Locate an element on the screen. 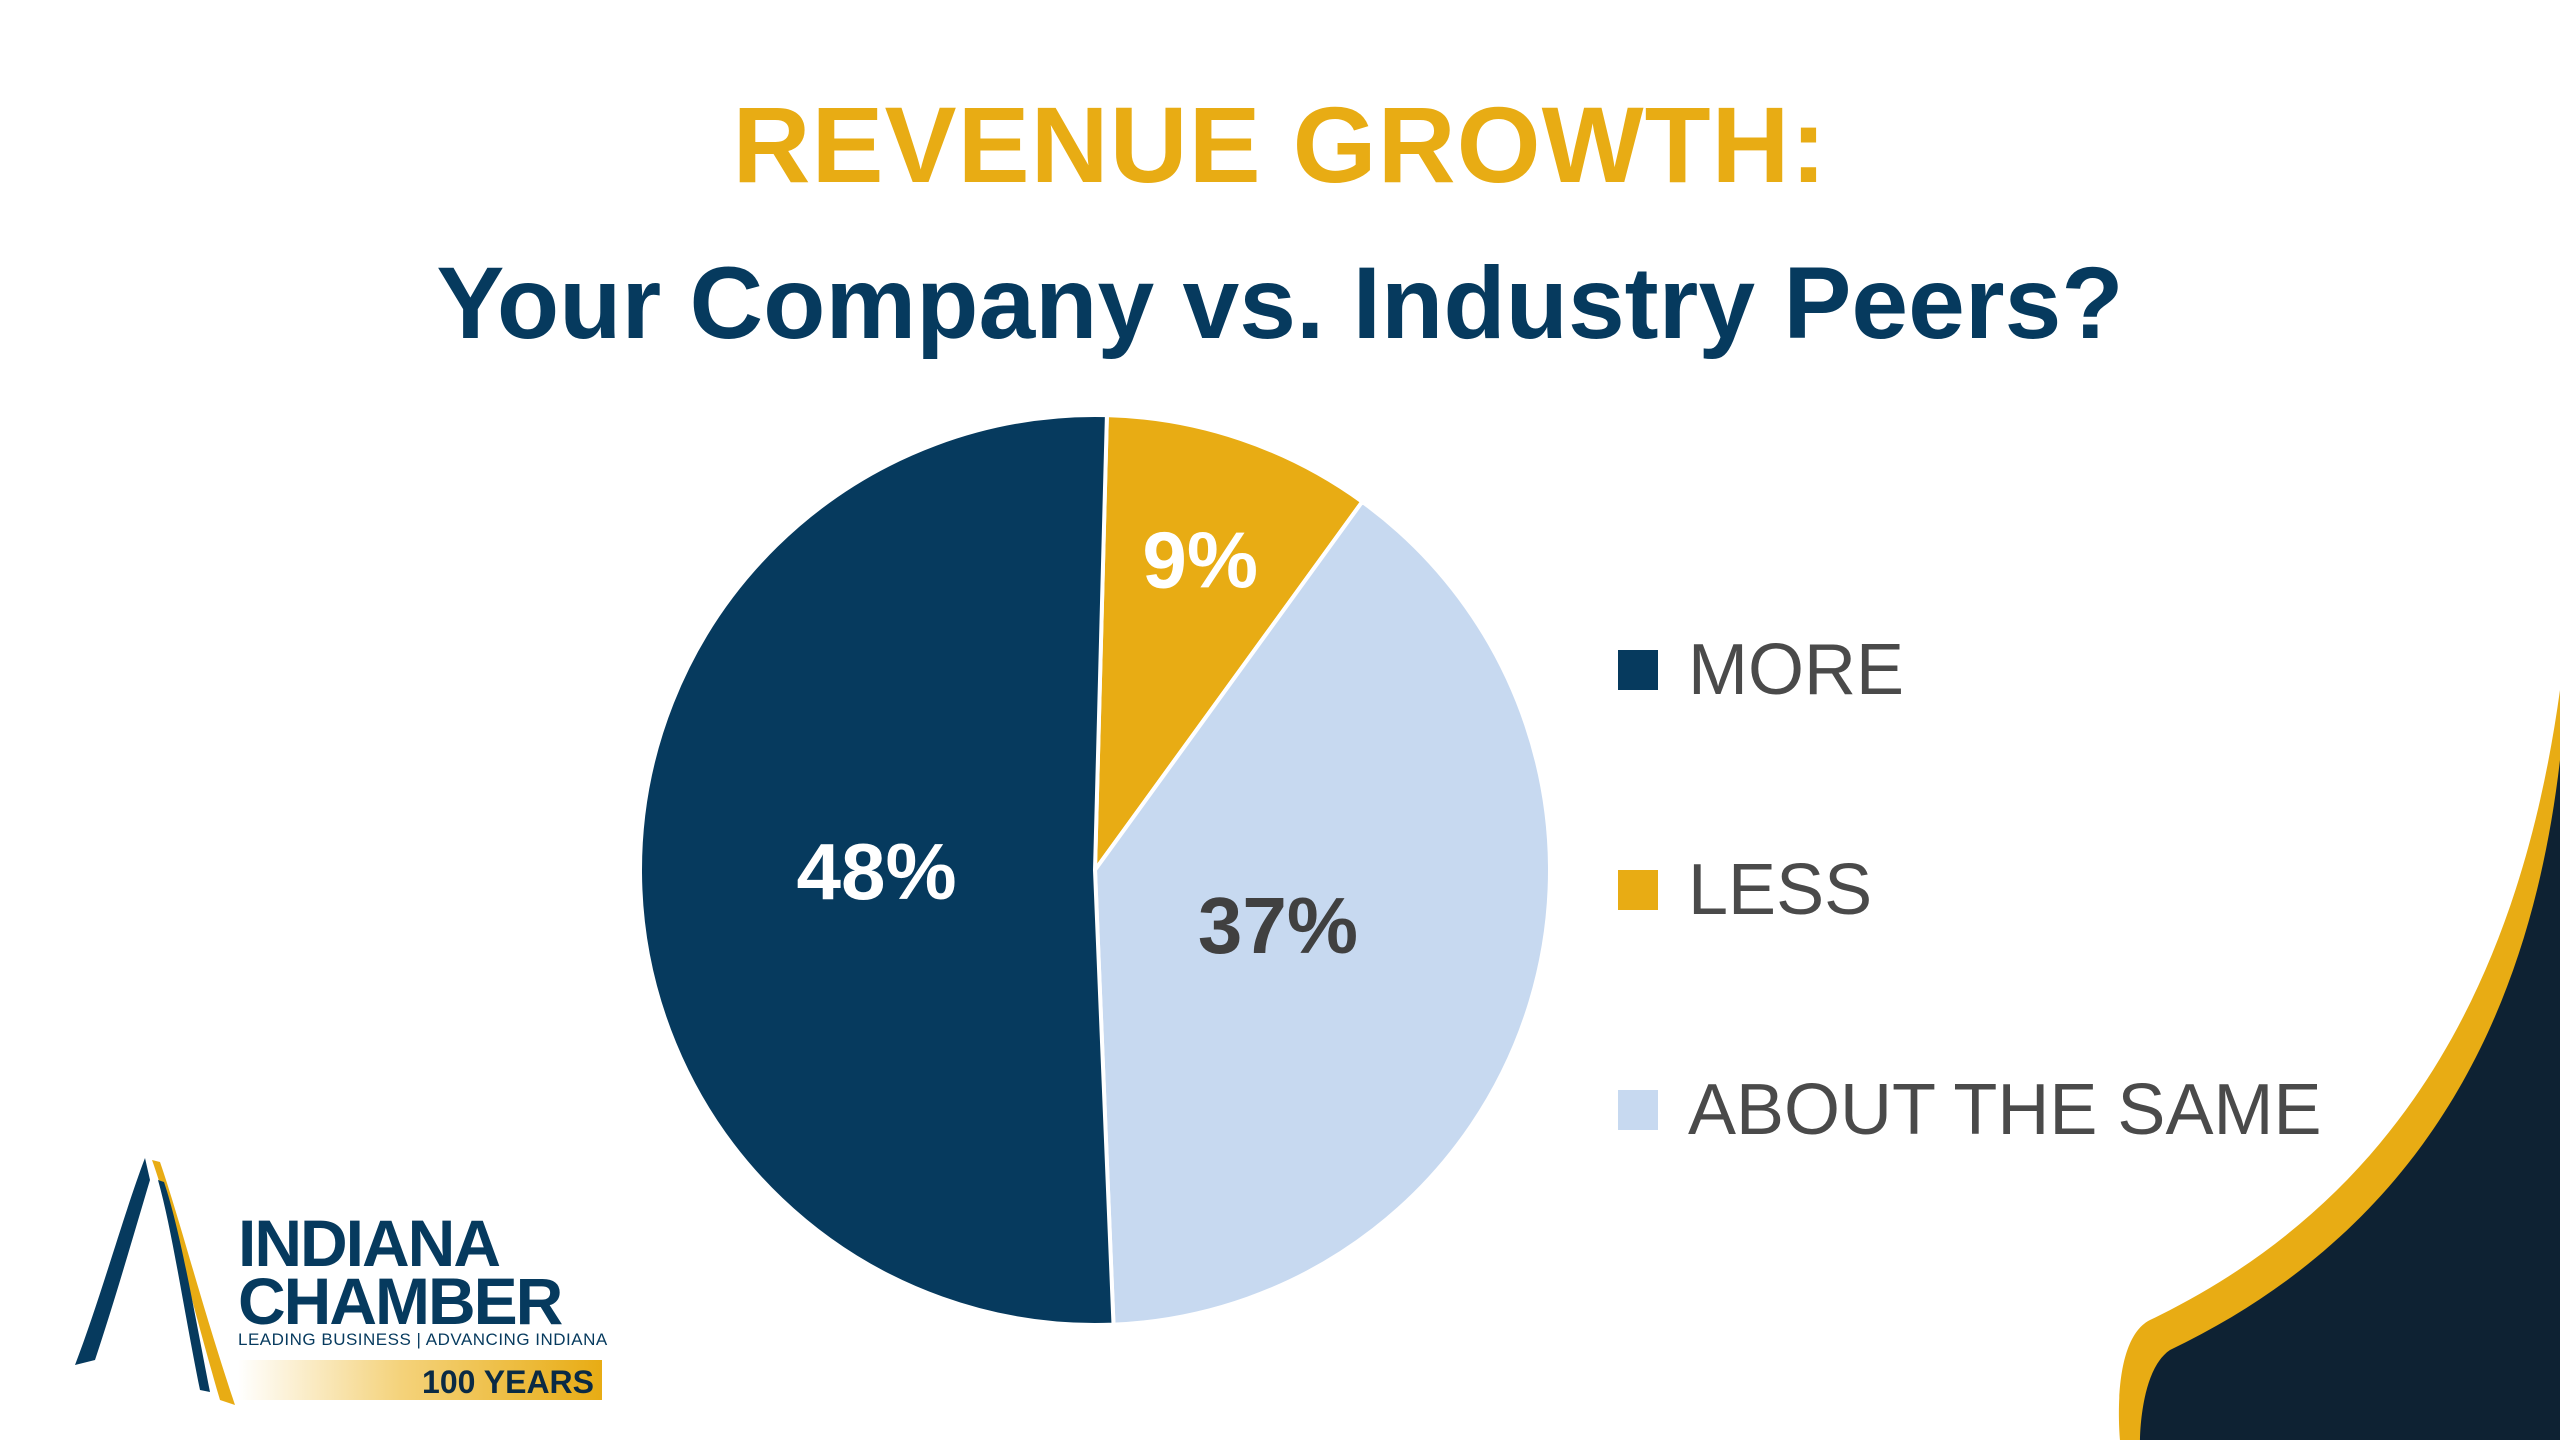  logo-years-bar: 100 YEARS is located at coordinates (420, 1380).